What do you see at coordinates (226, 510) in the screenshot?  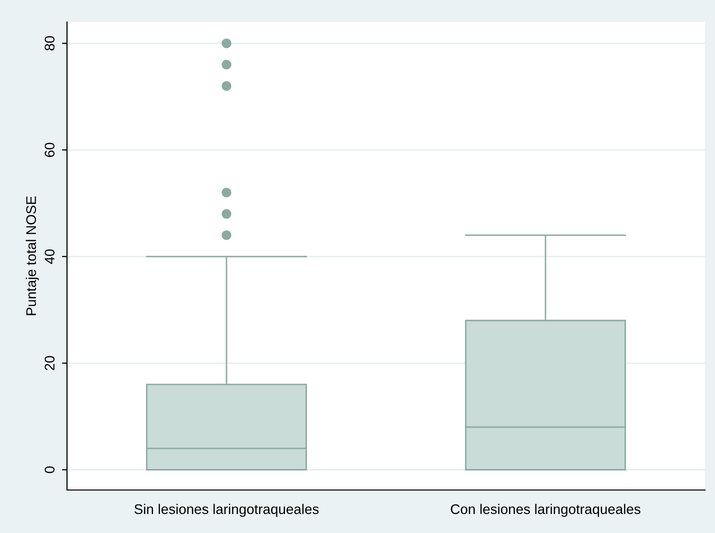 I see `x-tick-label: Sin lesiones laringotraqueales` at bounding box center [226, 510].